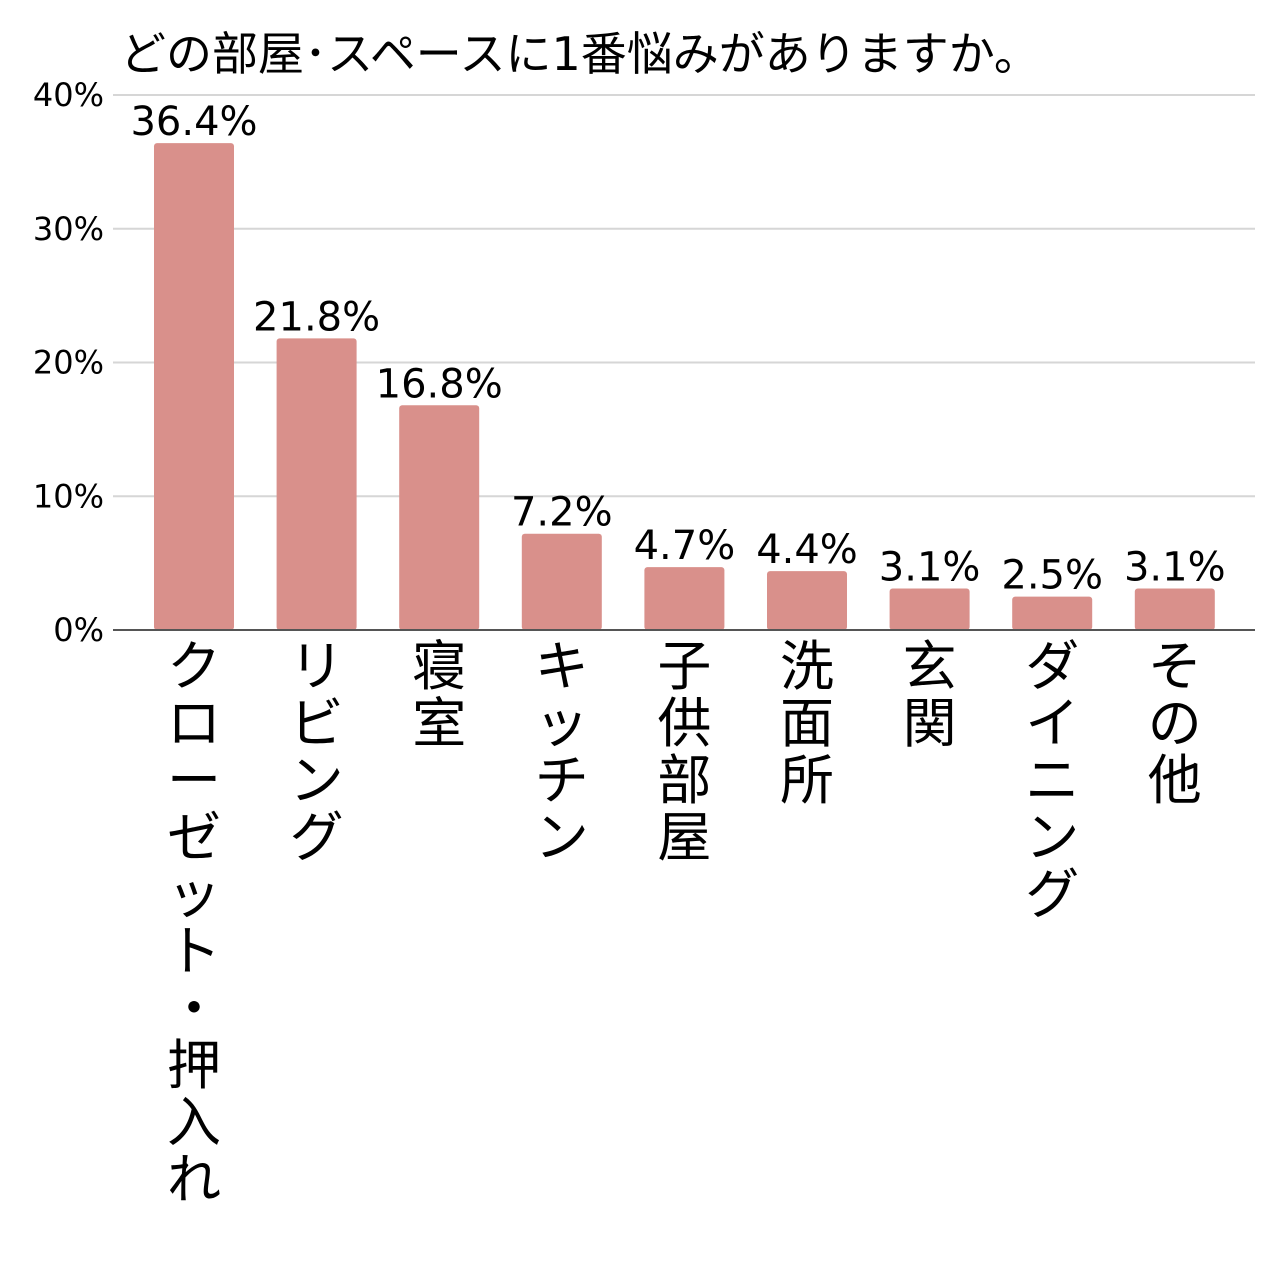 The height and width of the screenshot is (1280, 1280). Describe the element at coordinates (194, 923) in the screenshot. I see `category-label: クローゼット・押入れ` at that location.